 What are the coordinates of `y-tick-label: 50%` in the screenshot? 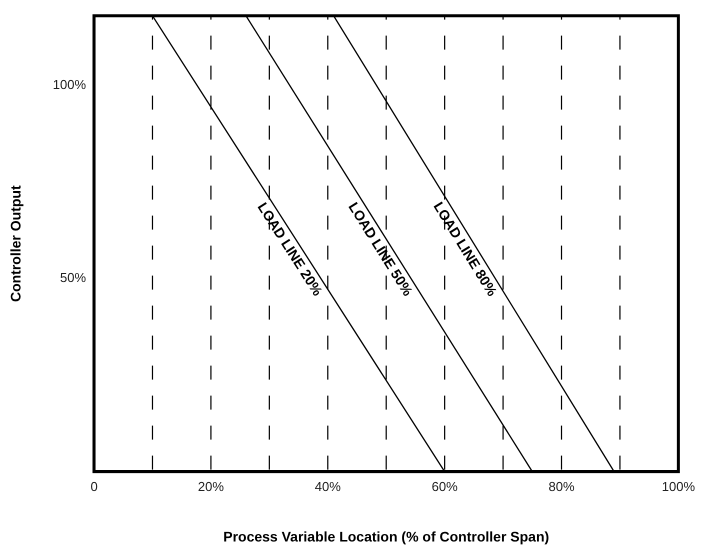 It's located at (73, 278).